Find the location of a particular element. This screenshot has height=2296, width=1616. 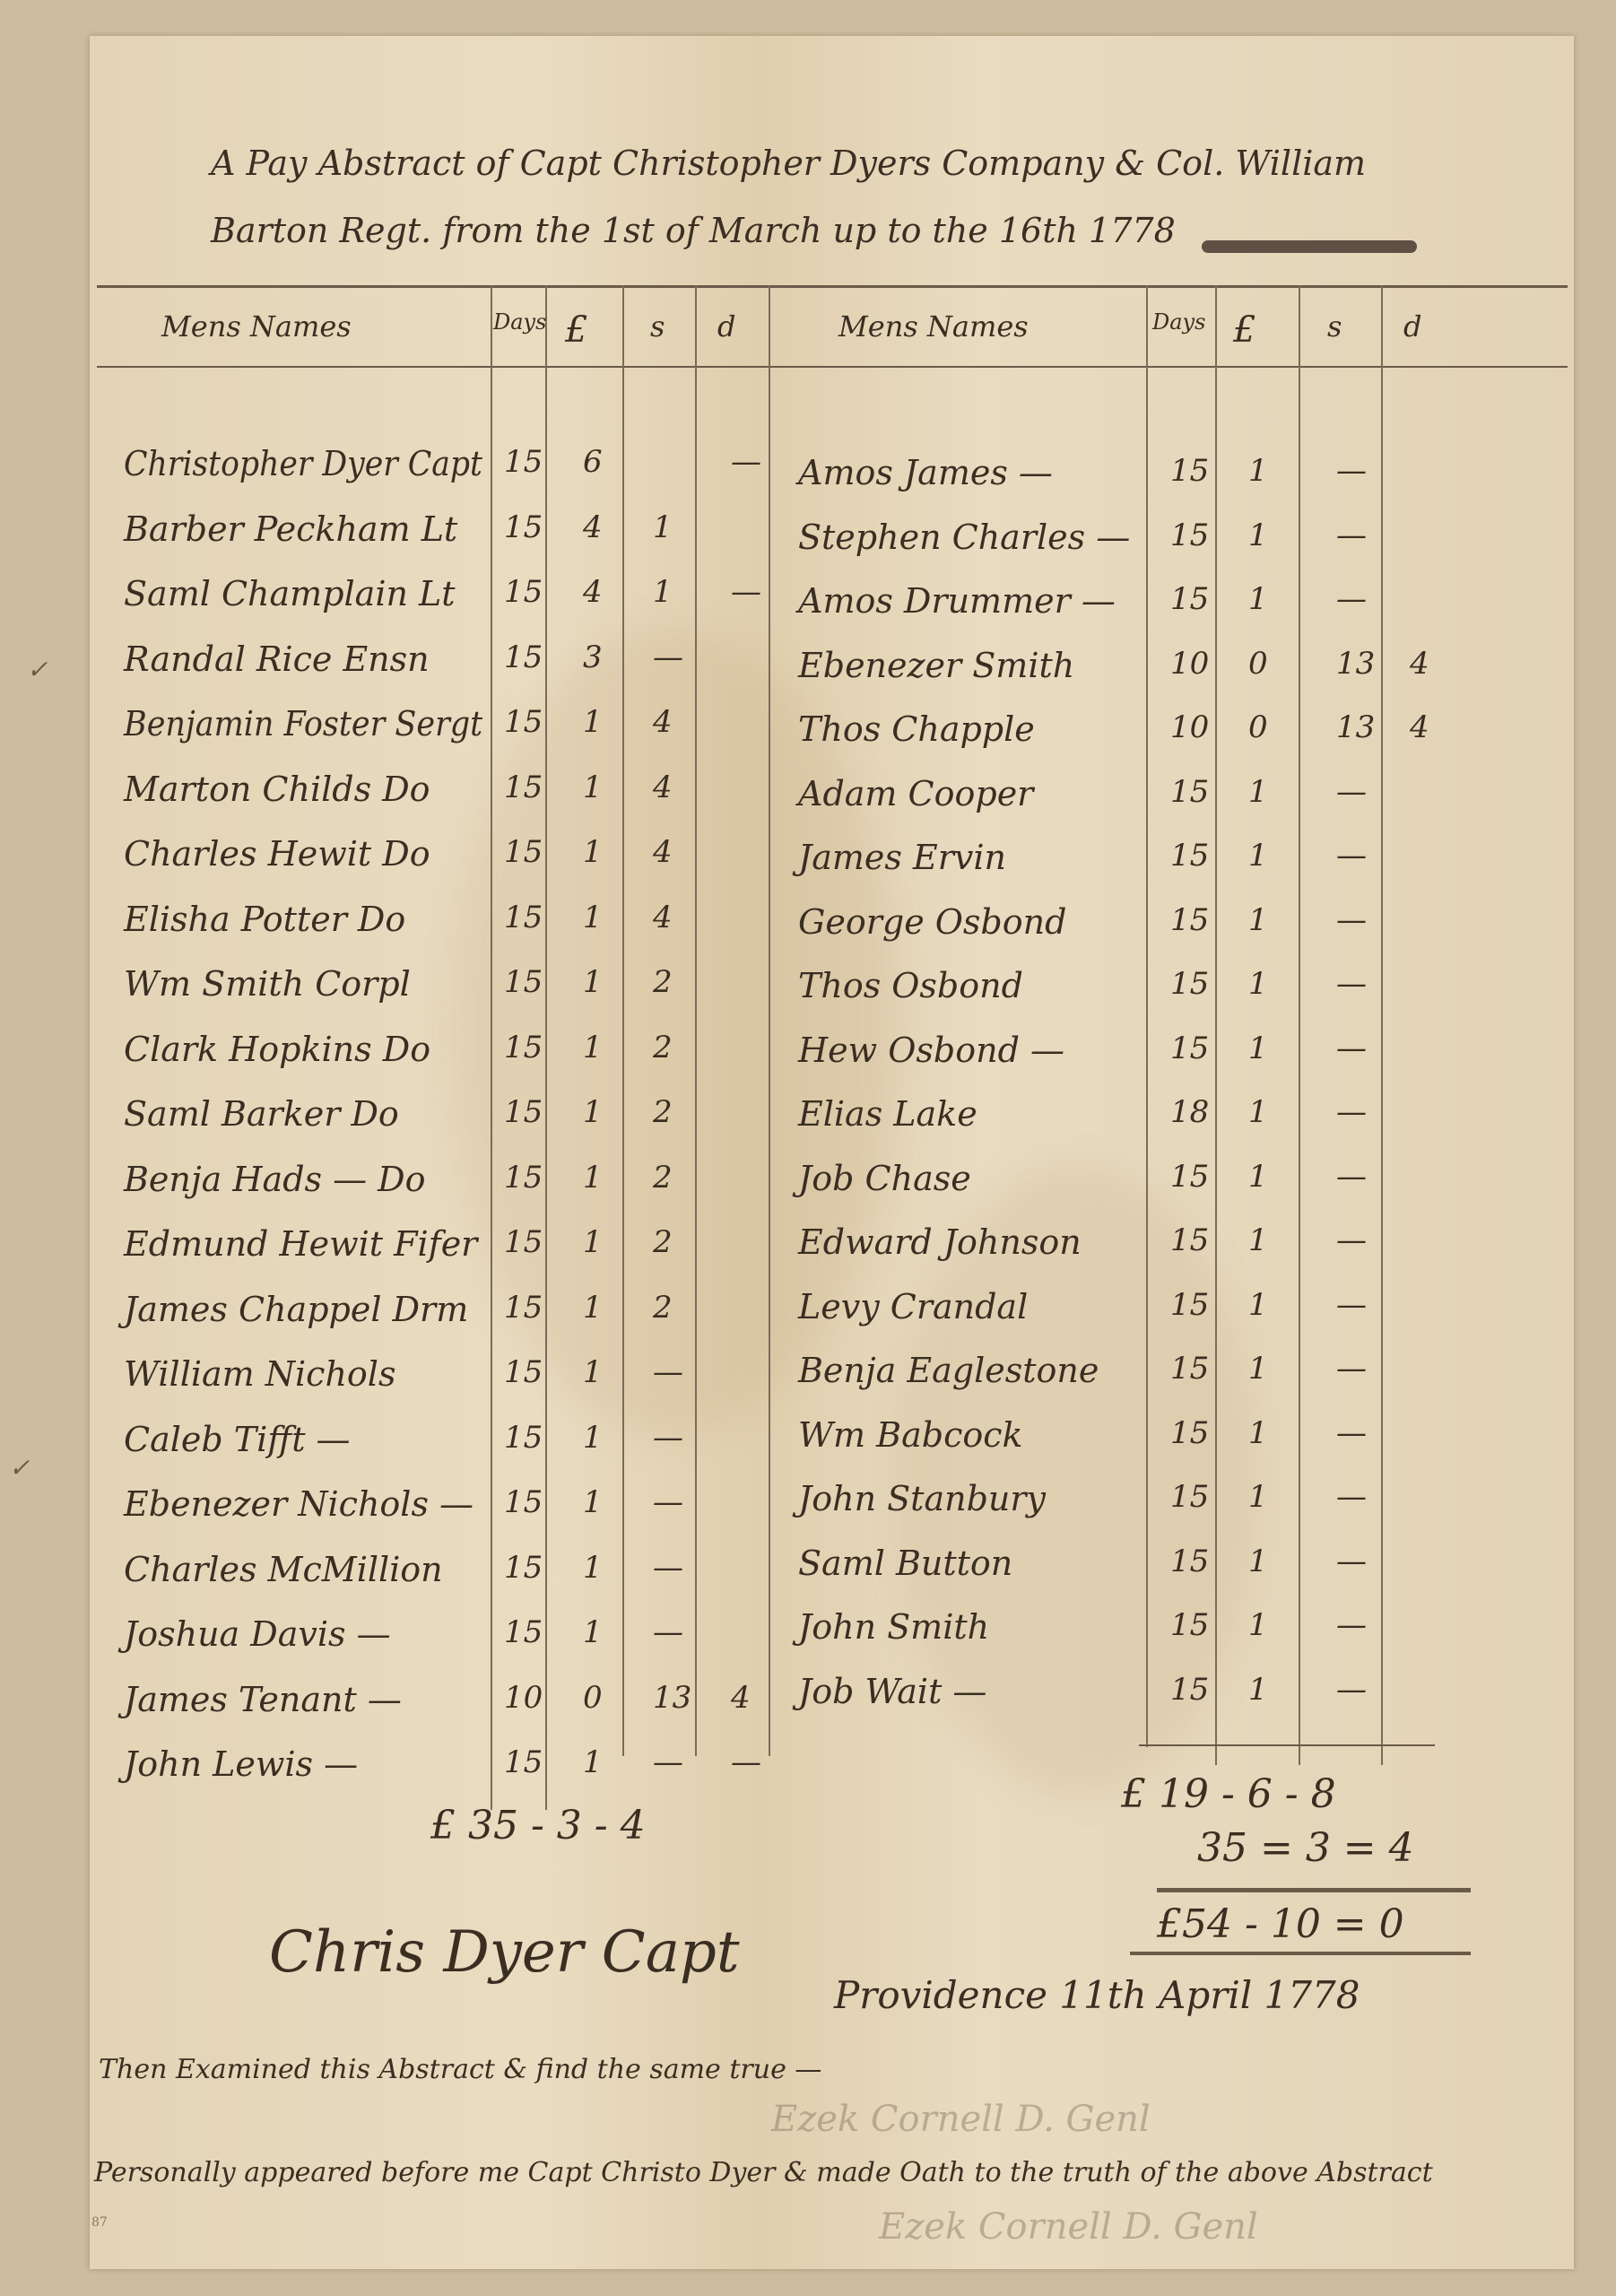

page-number: 87 is located at coordinates (99, 2222).